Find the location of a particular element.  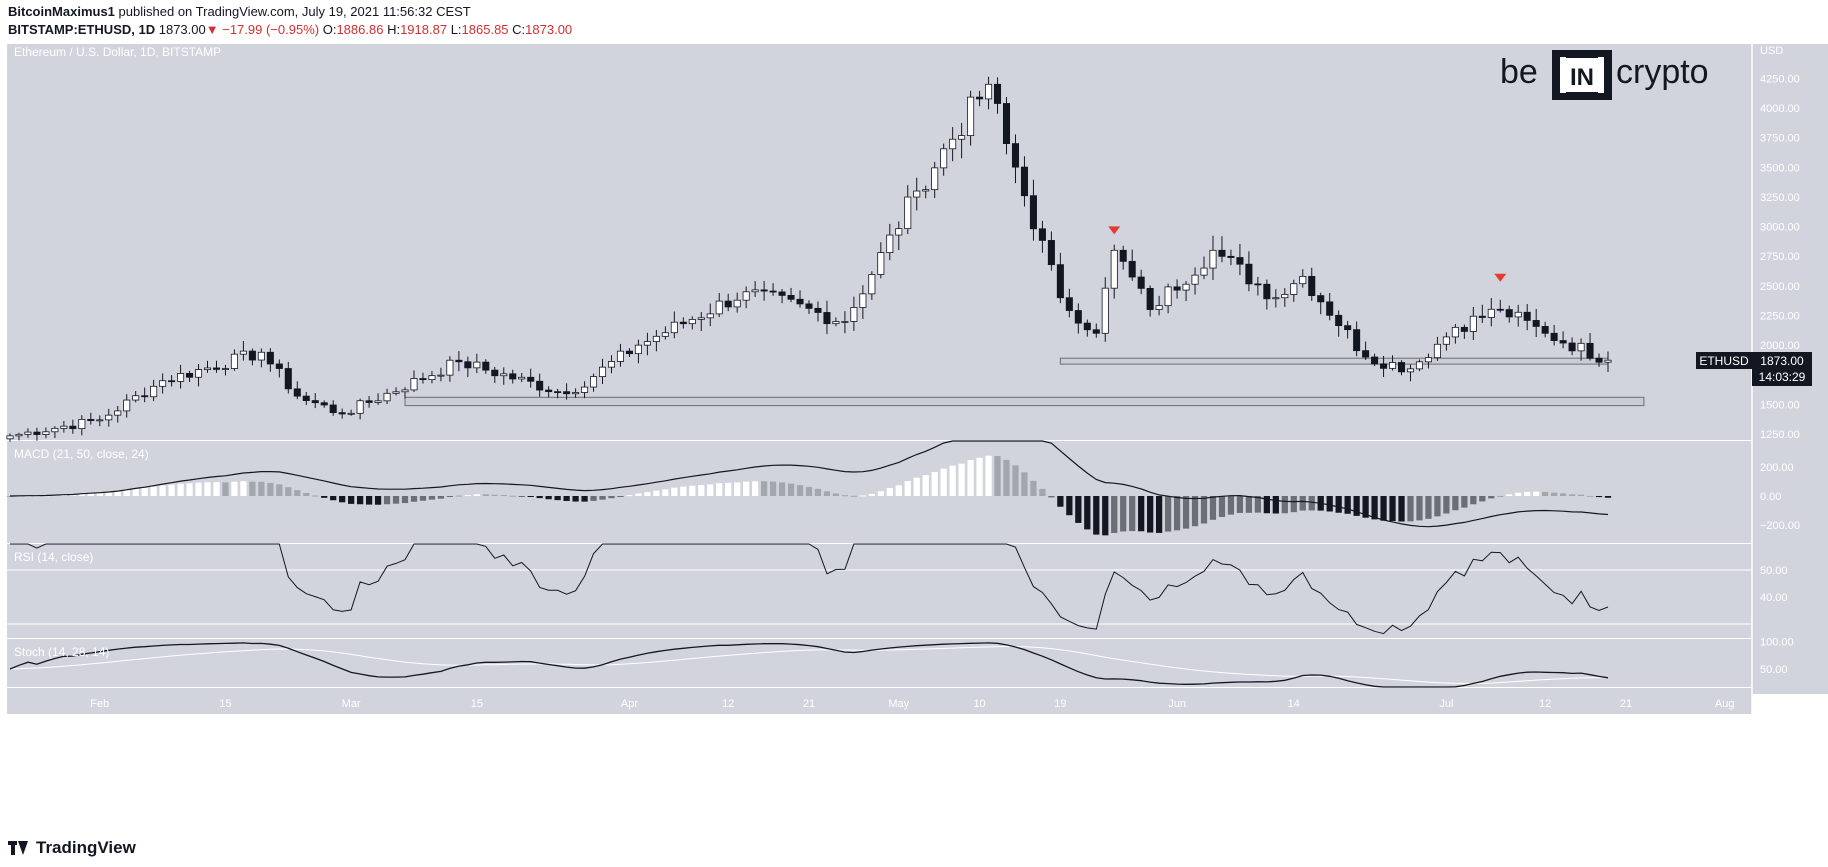

time-tick-label: May is located at coordinates (898, 704).